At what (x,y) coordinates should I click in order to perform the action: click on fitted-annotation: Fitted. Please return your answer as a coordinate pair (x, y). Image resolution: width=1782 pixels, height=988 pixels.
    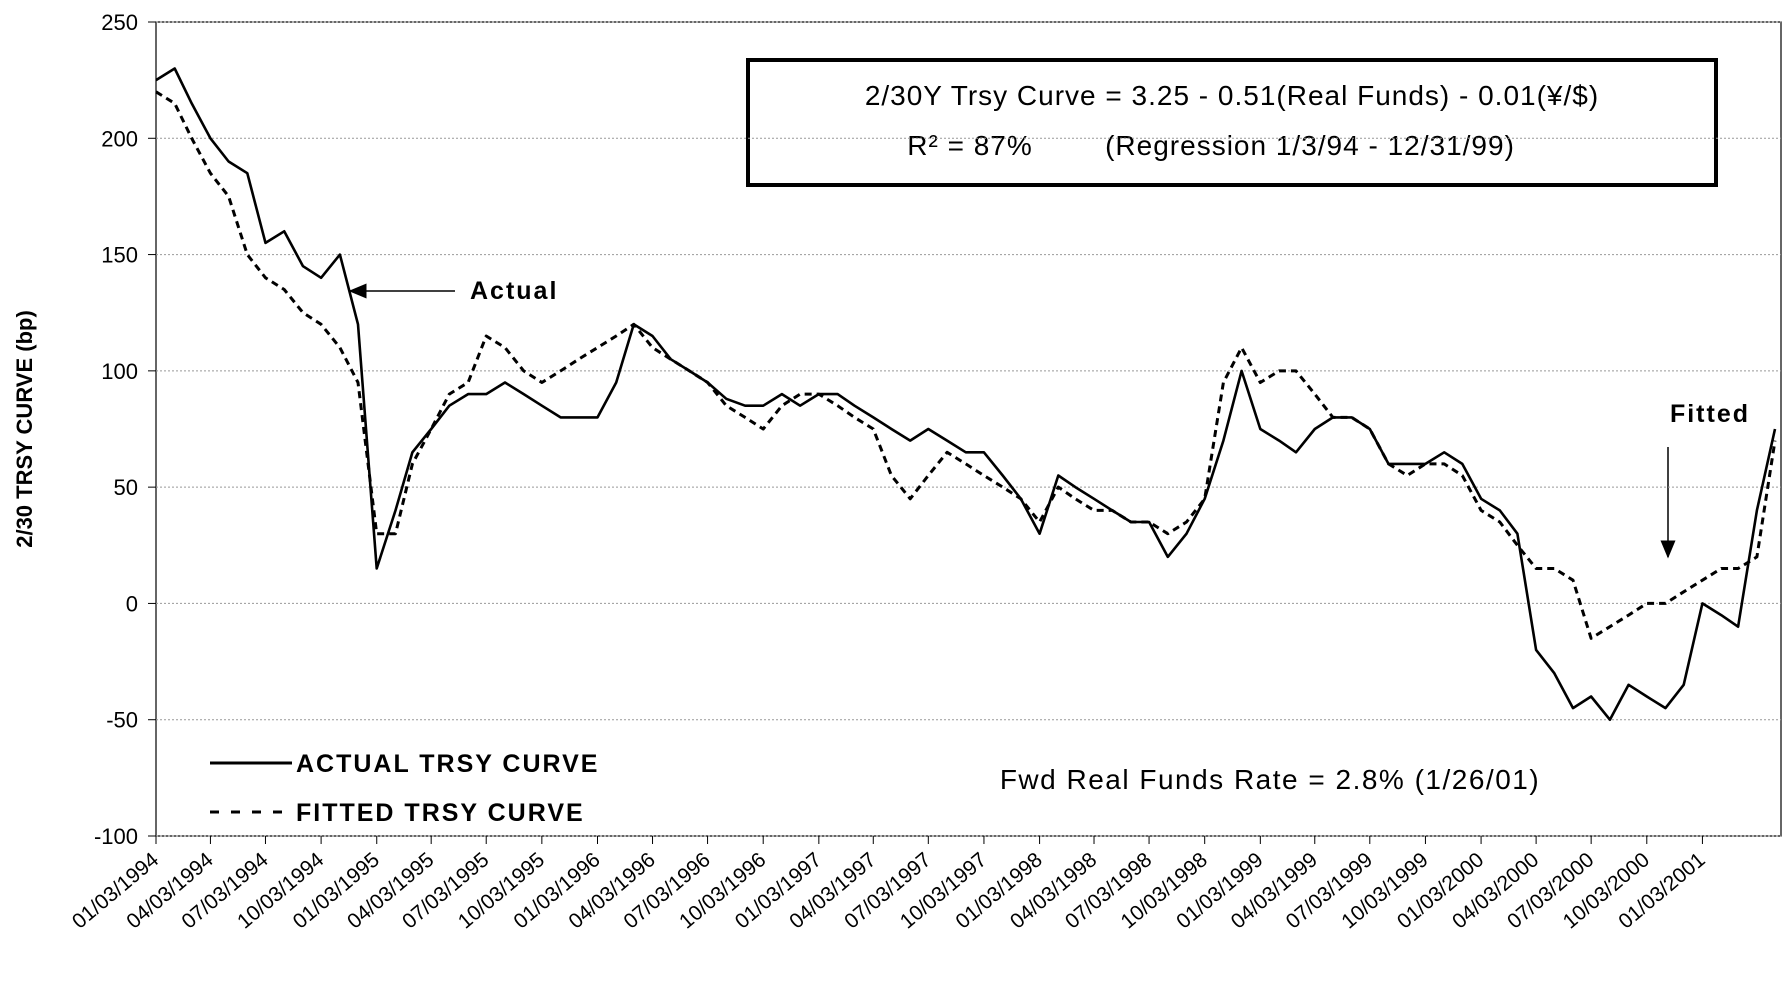
    Looking at the image, I should click on (1710, 414).